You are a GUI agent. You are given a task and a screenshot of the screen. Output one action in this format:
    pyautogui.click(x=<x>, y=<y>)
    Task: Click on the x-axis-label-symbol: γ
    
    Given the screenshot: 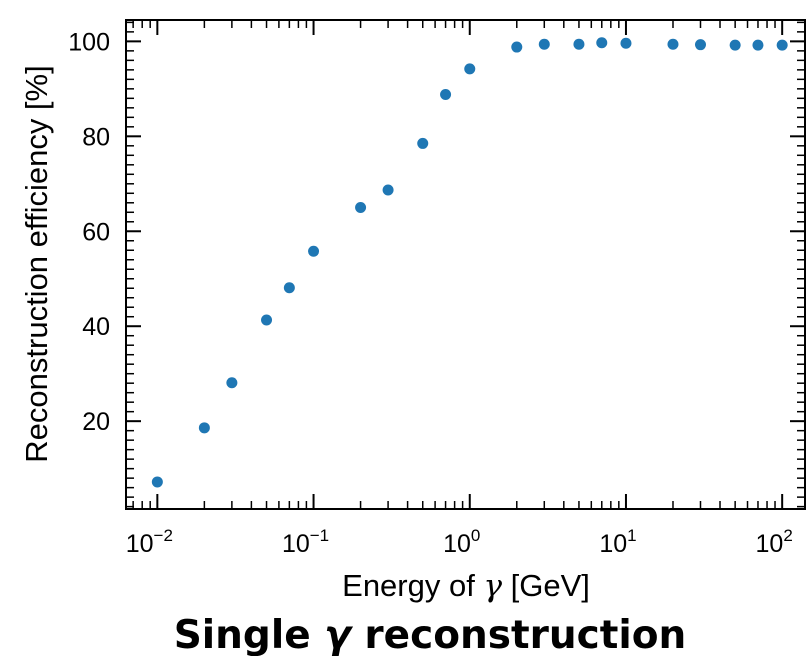 What is the action you would take?
    pyautogui.click(x=492, y=586)
    